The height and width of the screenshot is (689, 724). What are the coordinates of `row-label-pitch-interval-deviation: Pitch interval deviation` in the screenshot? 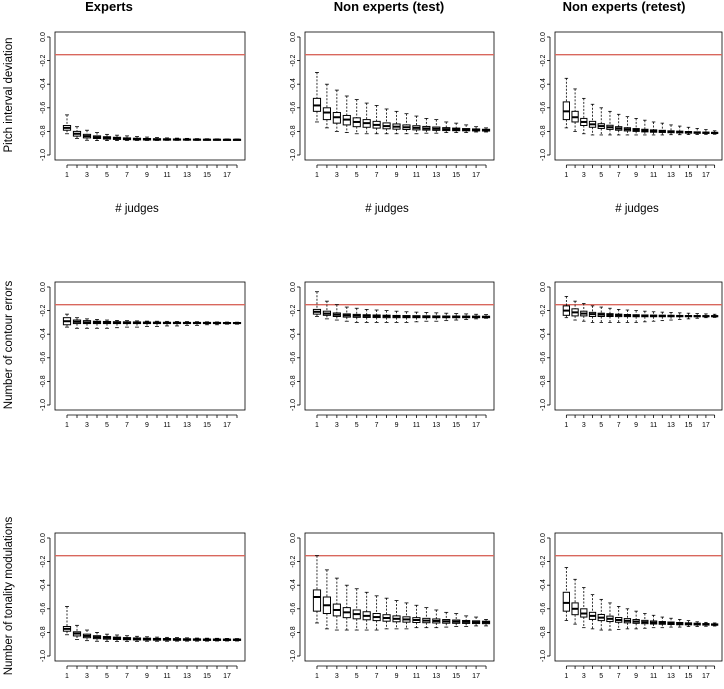 It's located at (9, 94).